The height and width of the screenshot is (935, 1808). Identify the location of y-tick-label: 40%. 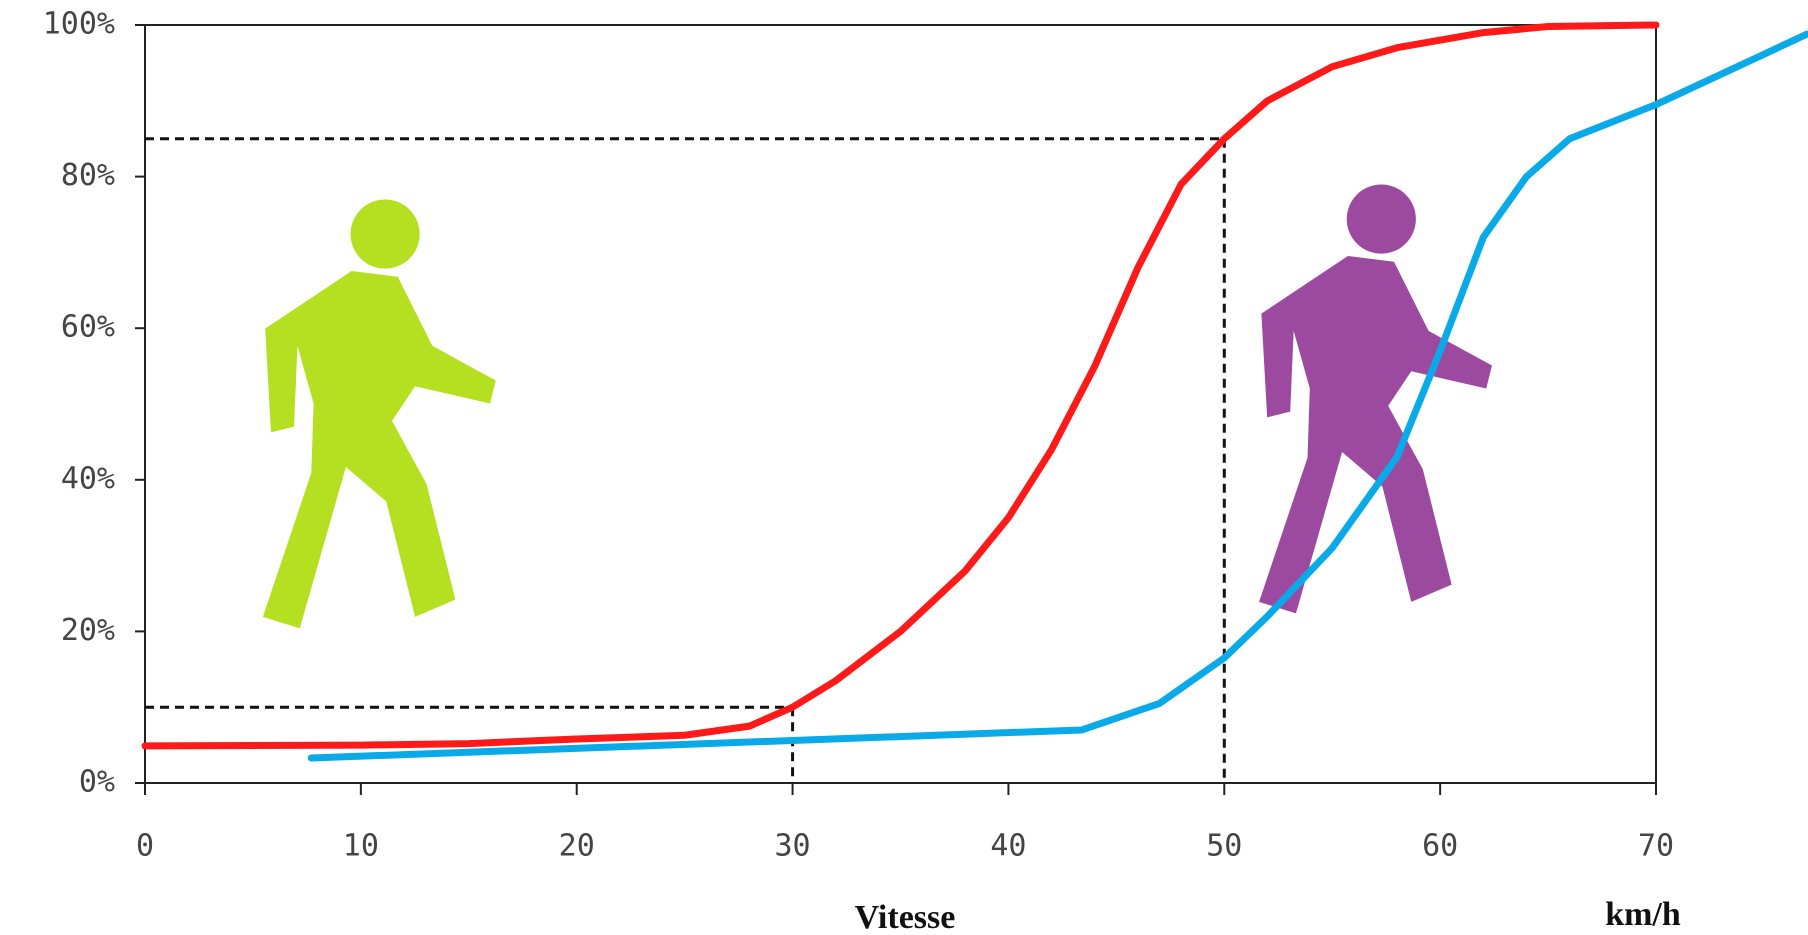
(88, 478).